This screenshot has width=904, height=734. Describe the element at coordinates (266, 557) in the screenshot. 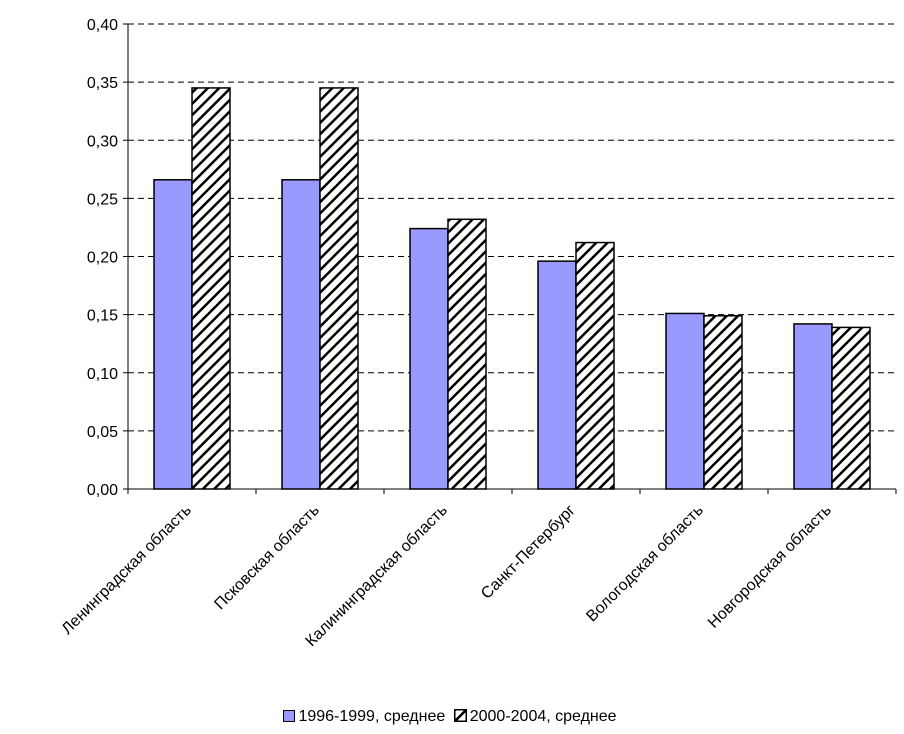

I see `x-tick-label: Псковская область` at that location.